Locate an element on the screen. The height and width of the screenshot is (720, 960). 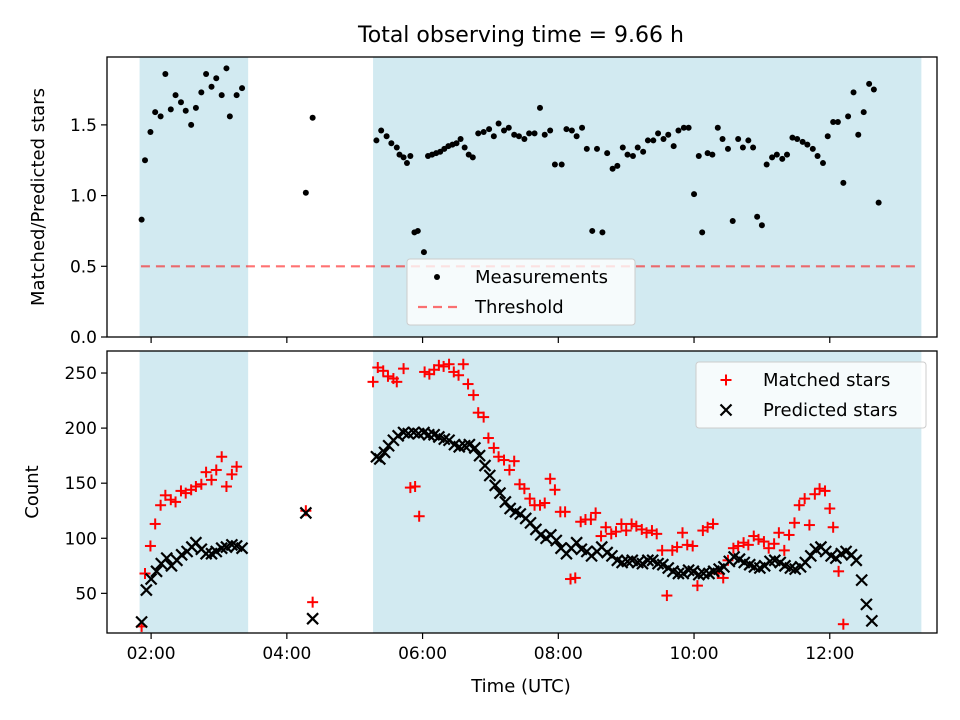
legend-predicted-label: Predicted stars is located at coordinates (830, 410).